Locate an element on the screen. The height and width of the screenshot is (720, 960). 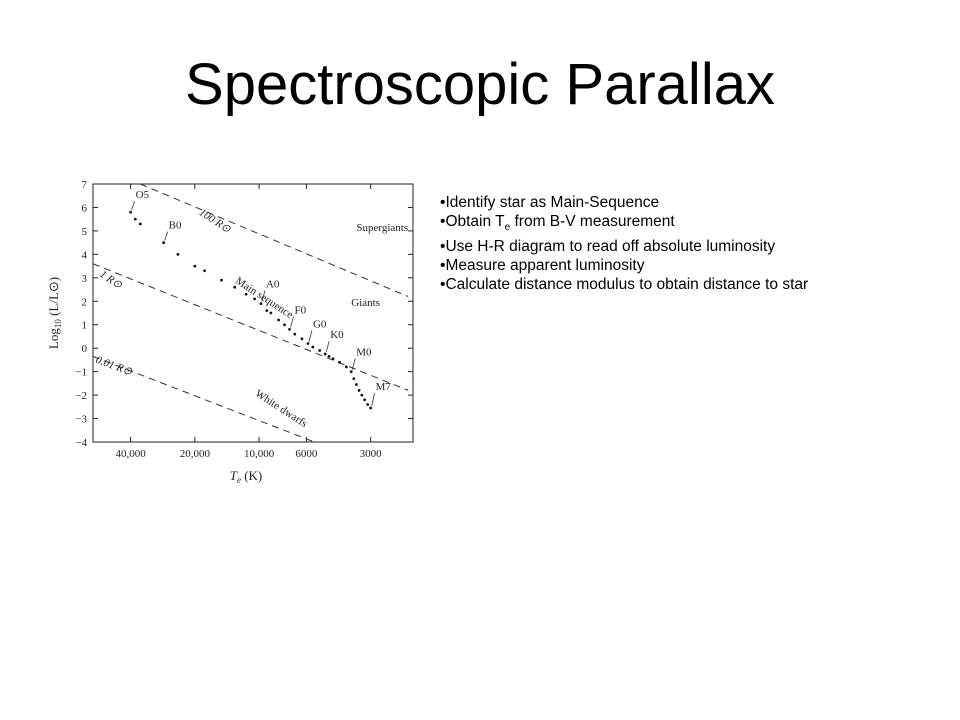
radius-line-label: 0.01 R⊙ is located at coordinates (114, 366).